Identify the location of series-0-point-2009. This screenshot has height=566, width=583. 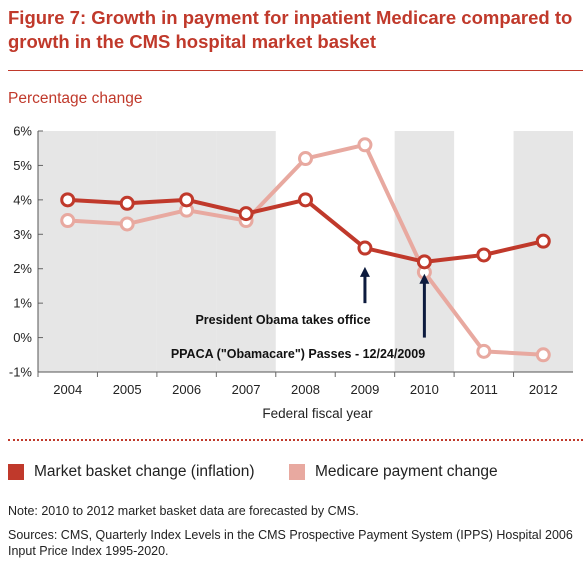
(365, 248).